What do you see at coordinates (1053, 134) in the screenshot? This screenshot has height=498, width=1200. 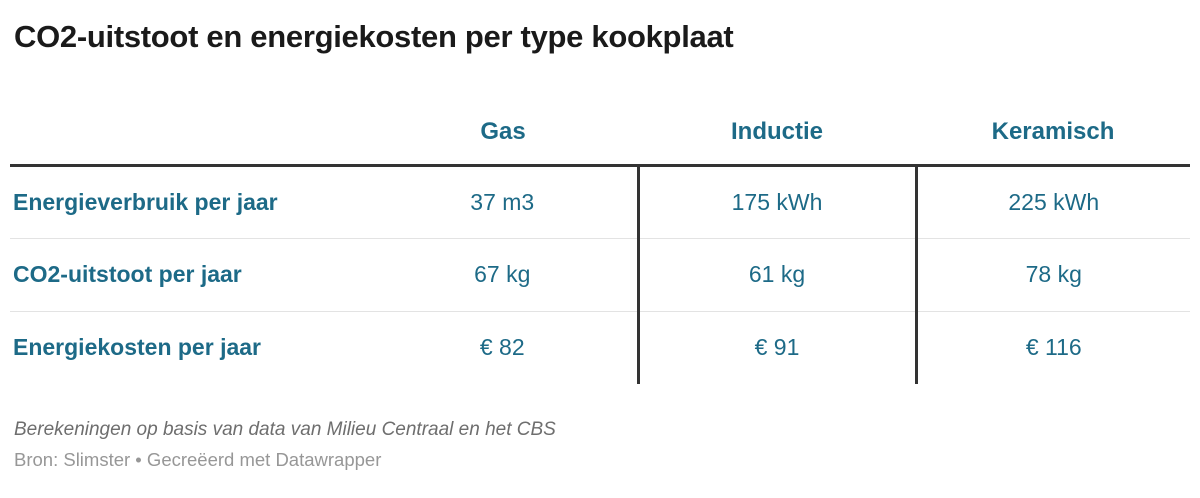 I see `column-header-keramisch: Keramisch` at bounding box center [1053, 134].